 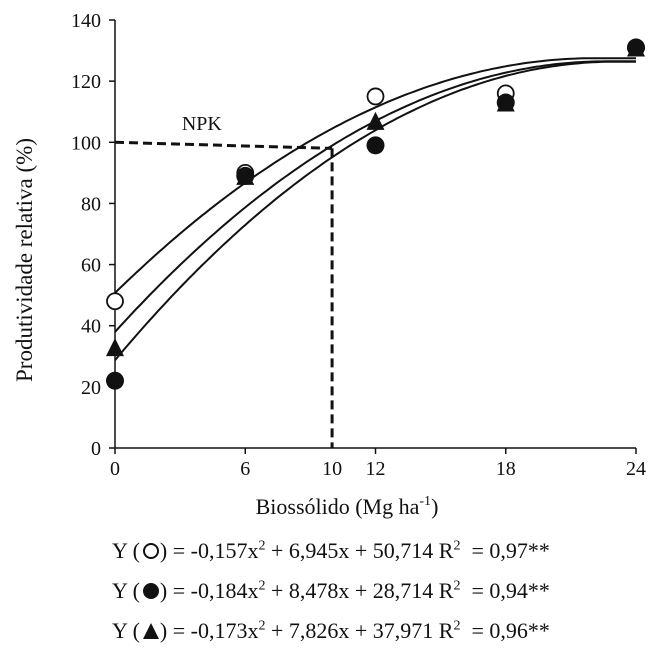 What do you see at coordinates (150, 551) in the screenshot?
I see `open-circle-icon` at bounding box center [150, 551].